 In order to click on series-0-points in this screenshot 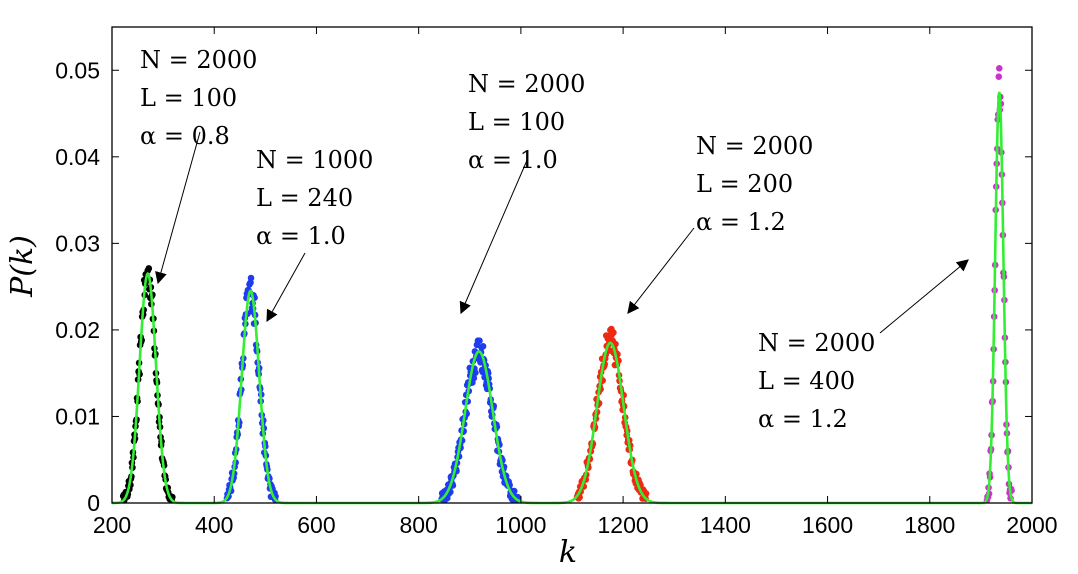, I will do `click(147, 384)`.